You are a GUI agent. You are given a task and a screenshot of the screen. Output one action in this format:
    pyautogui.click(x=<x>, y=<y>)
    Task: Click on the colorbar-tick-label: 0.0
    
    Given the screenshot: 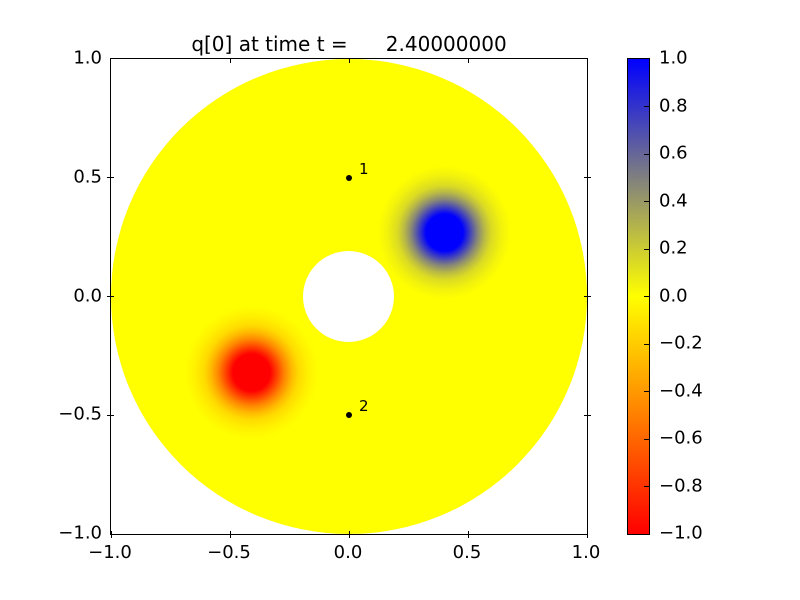 What is the action you would take?
    pyautogui.click(x=673, y=295)
    